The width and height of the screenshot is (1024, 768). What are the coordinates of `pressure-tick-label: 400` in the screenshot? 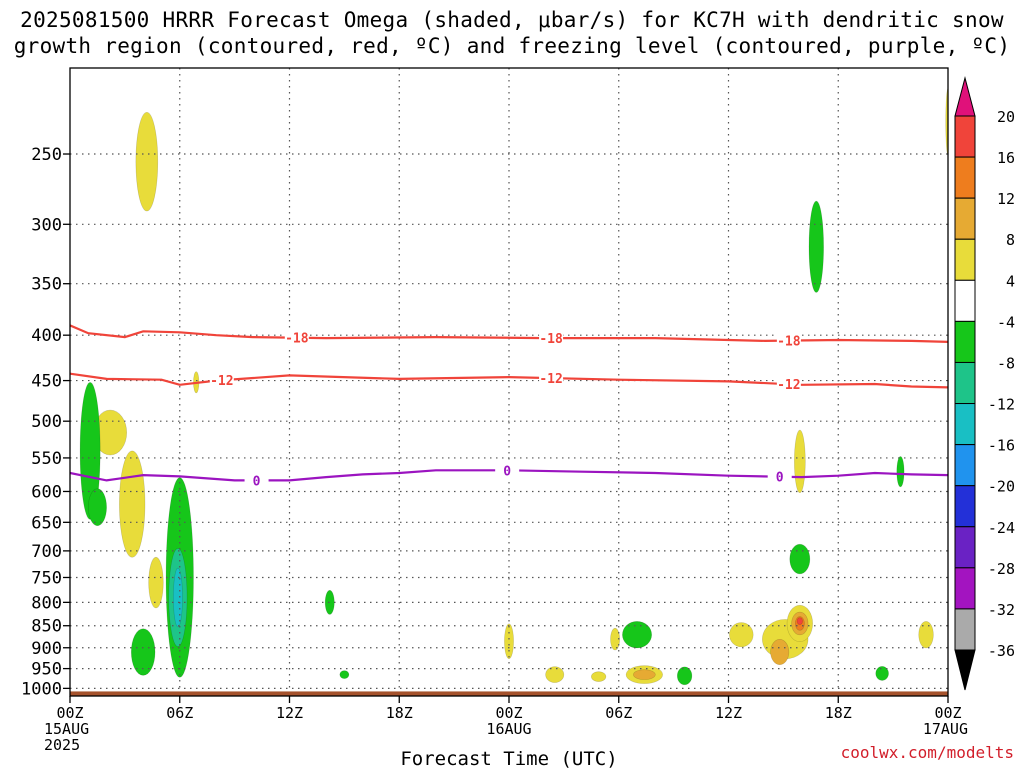 It's located at (46, 336).